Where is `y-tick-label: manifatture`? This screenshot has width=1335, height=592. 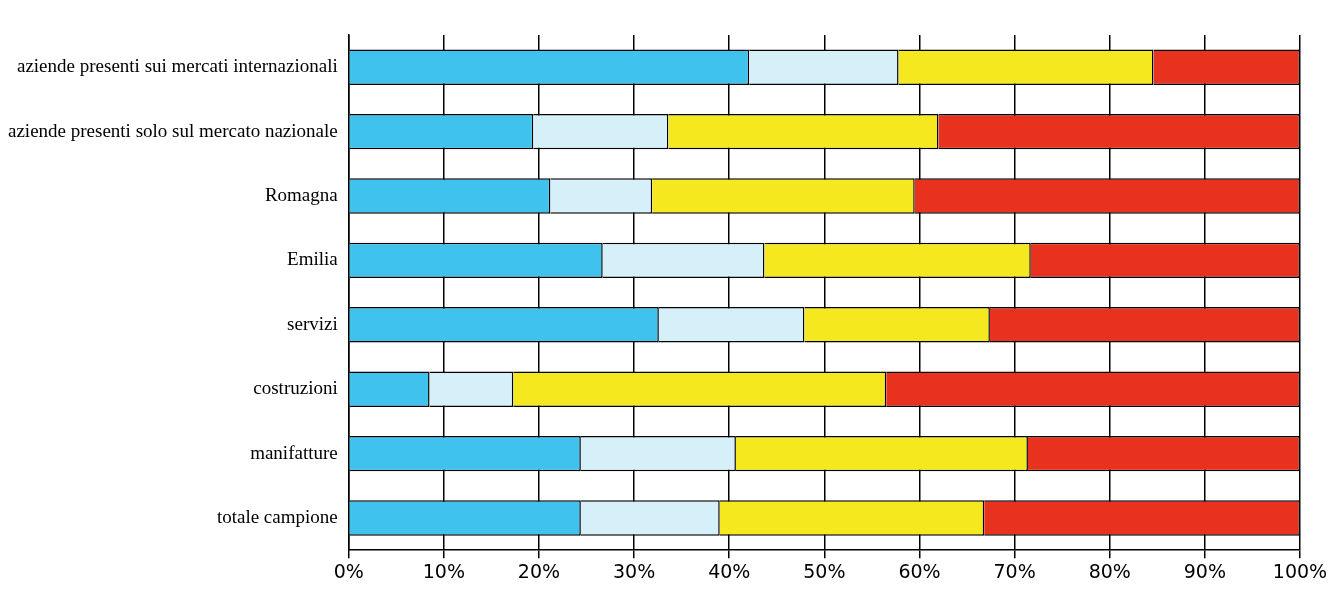 y-tick-label: manifatture is located at coordinates (294, 452).